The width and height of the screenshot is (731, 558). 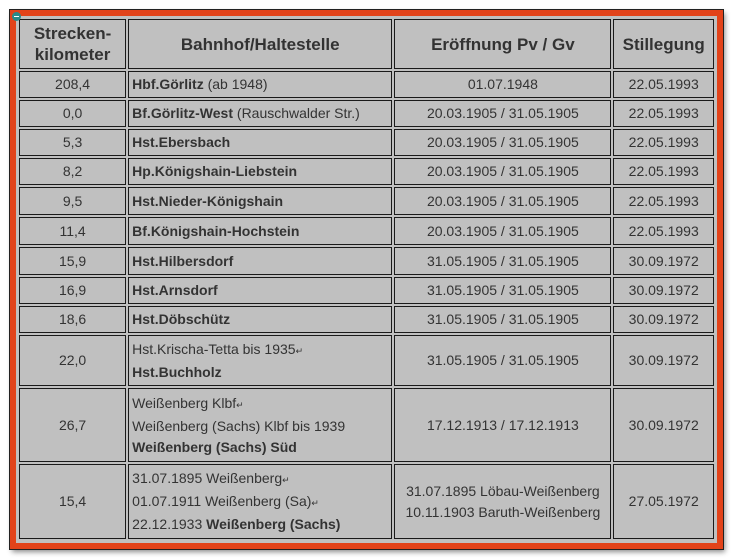 I want to click on station-name: Hst.Döbschütz, so click(x=181, y=319).